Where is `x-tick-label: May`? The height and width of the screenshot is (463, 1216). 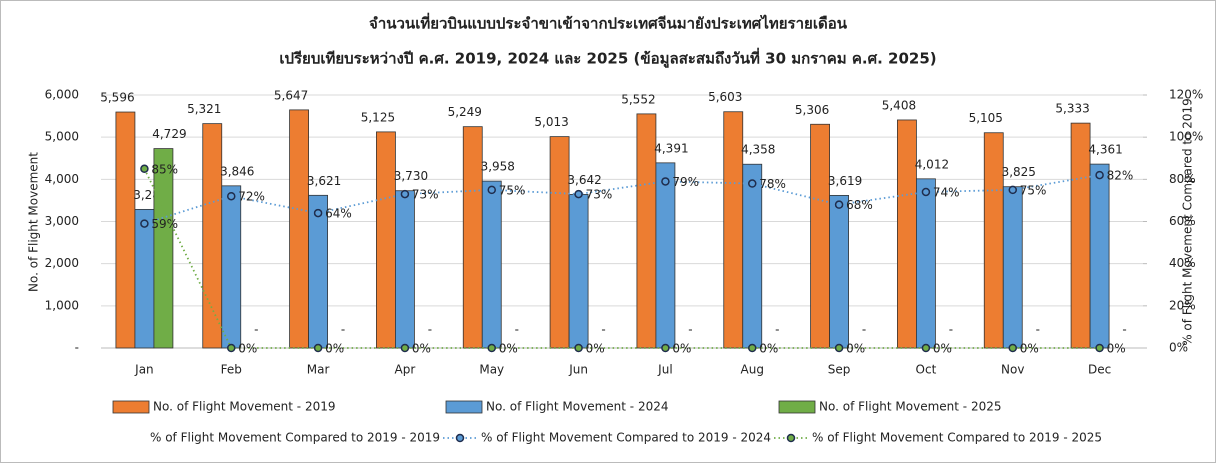 x-tick-label: May is located at coordinates (491, 370).